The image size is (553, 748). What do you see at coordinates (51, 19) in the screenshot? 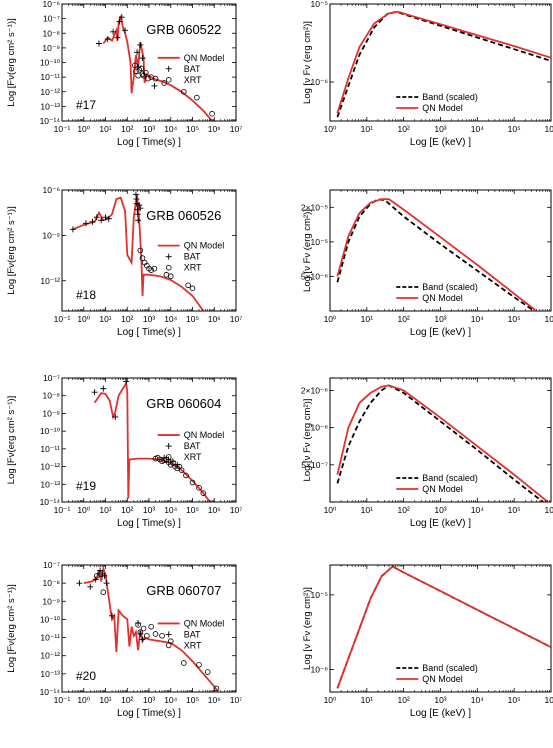
I see `y-tick-label: 10⁻⁷` at bounding box center [51, 19].